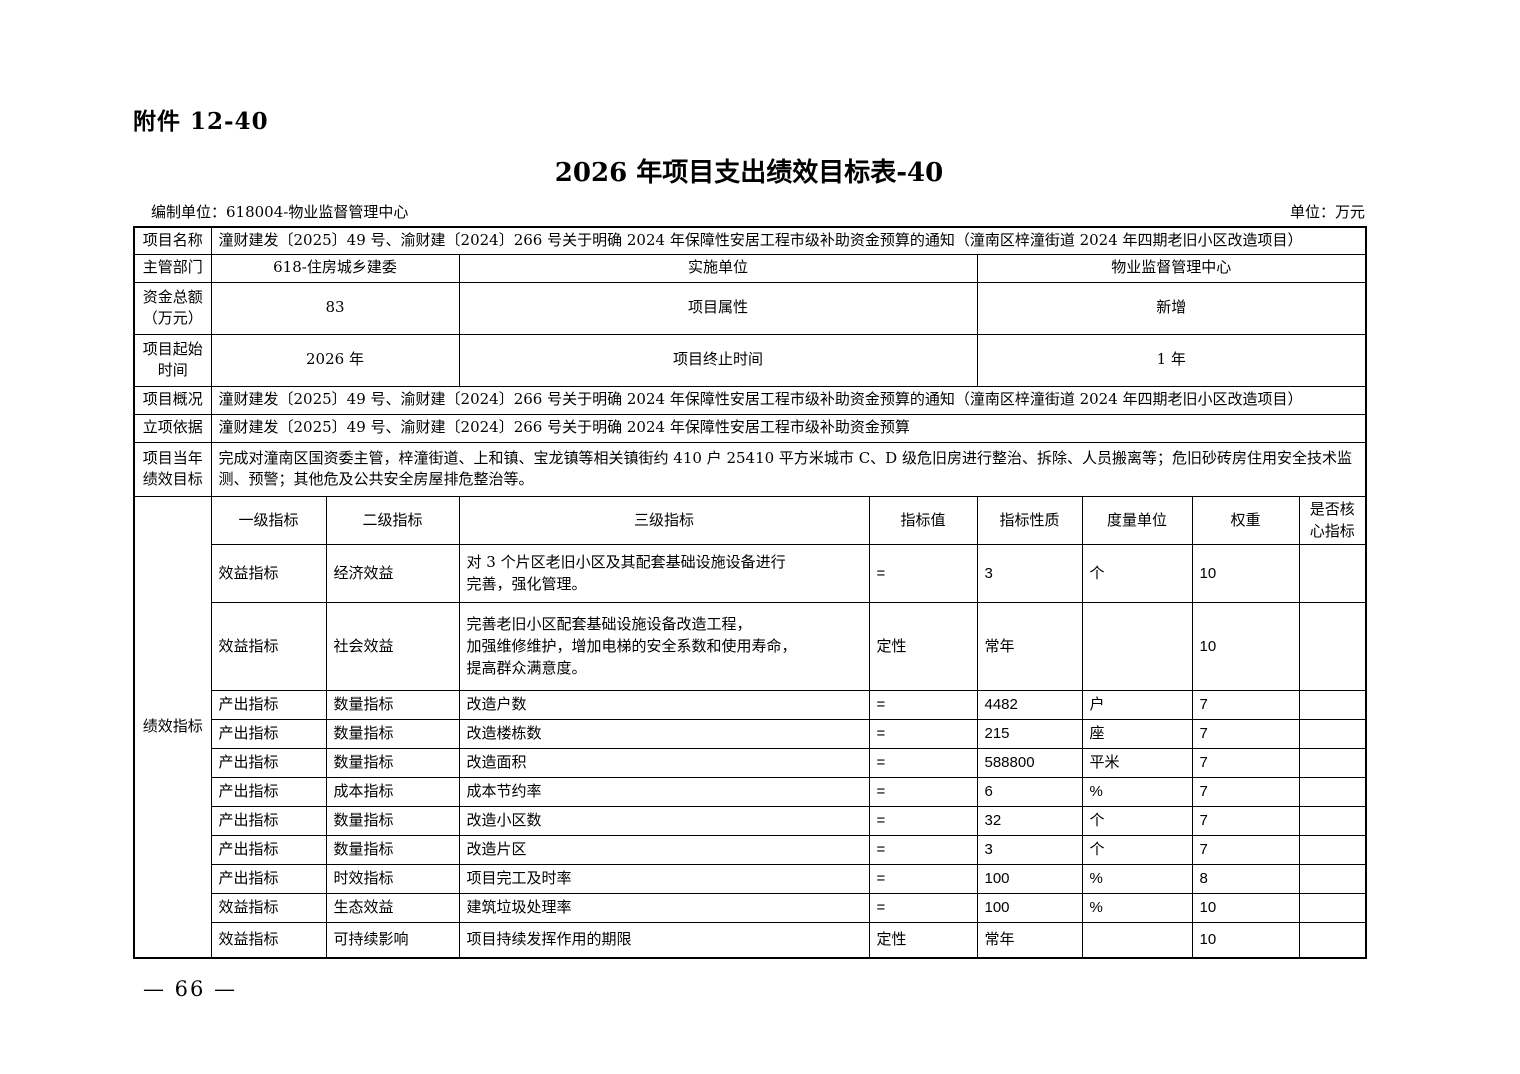 The width and height of the screenshot is (1520, 1074). Describe the element at coordinates (1171, 308) in the screenshot. I see `project-attr-value: 新增` at that location.